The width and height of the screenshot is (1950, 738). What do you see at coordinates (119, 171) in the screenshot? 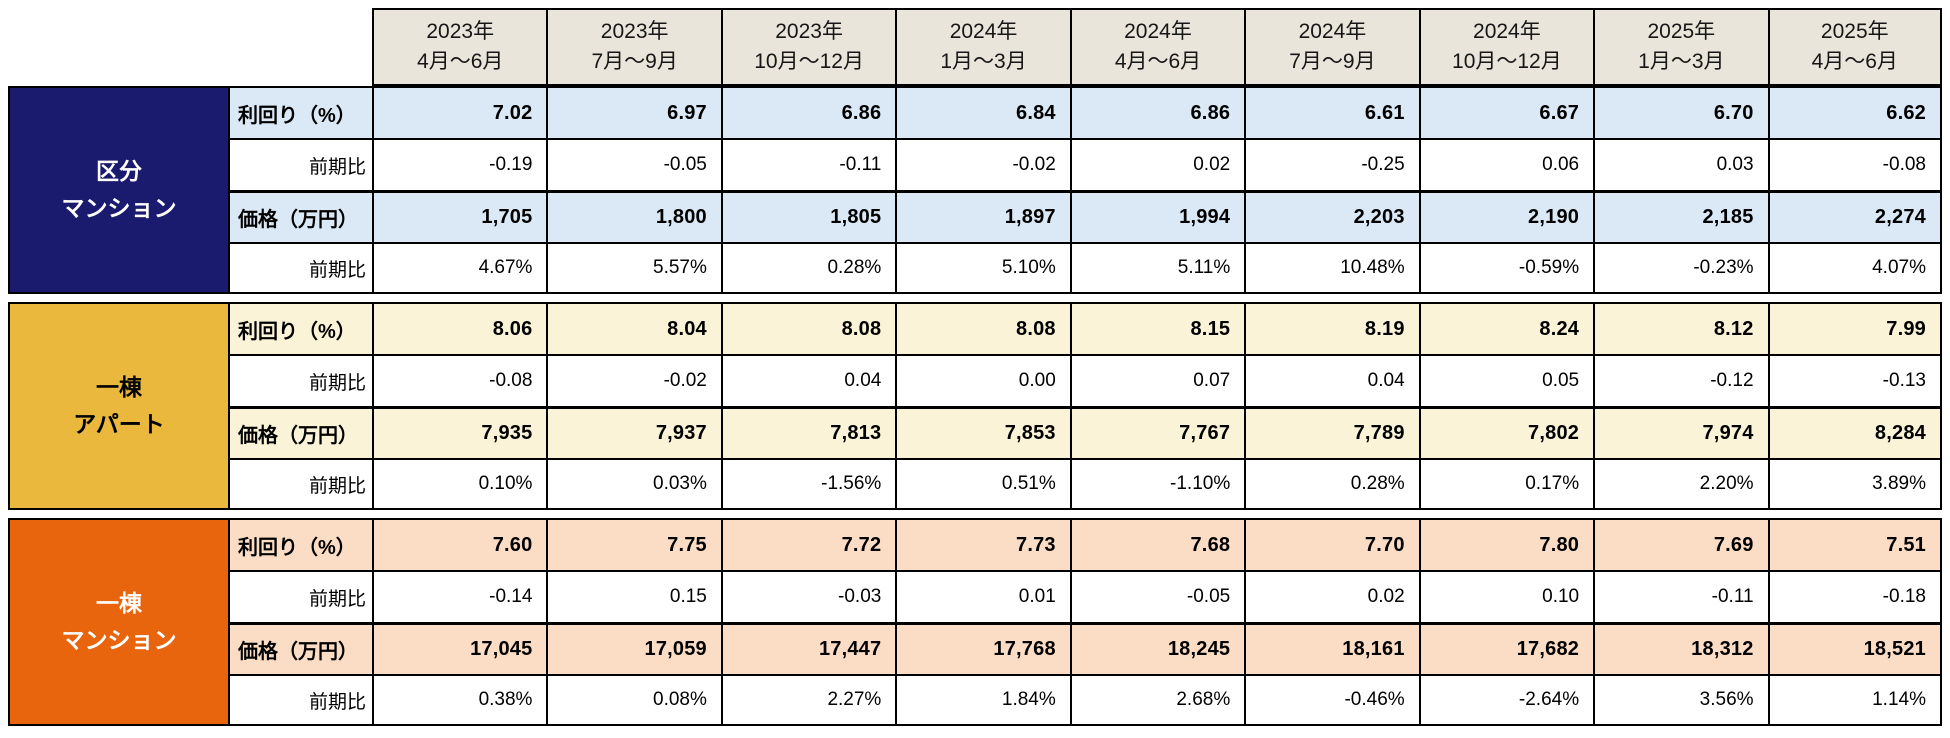
I see `section-label-line: 区分` at bounding box center [119, 171].